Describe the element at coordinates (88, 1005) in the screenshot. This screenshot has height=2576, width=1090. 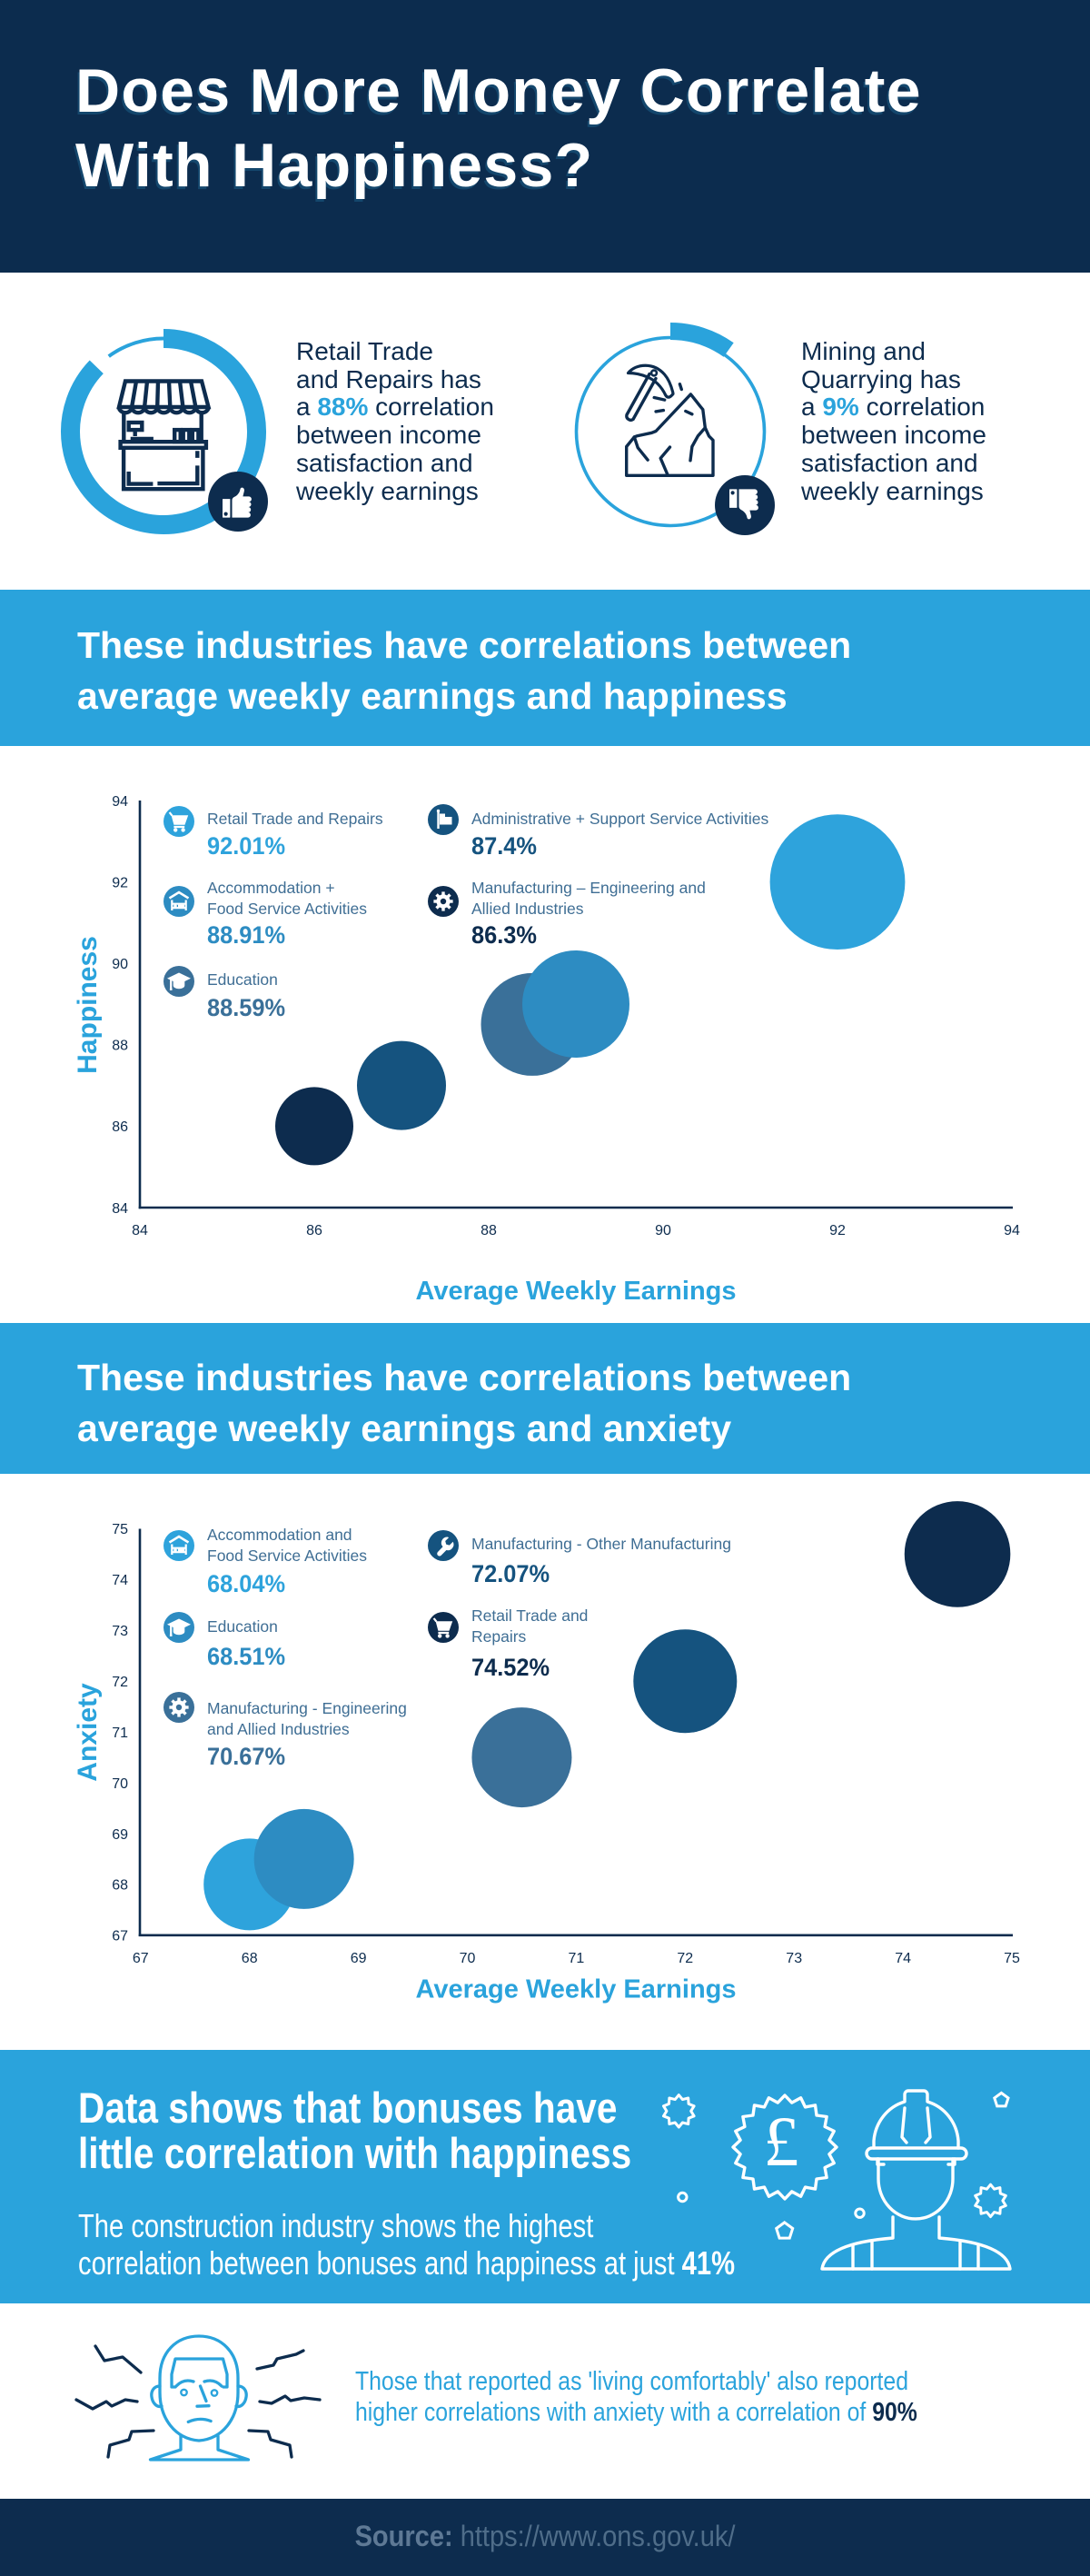
I see `svg-text: Happiness` at that location.